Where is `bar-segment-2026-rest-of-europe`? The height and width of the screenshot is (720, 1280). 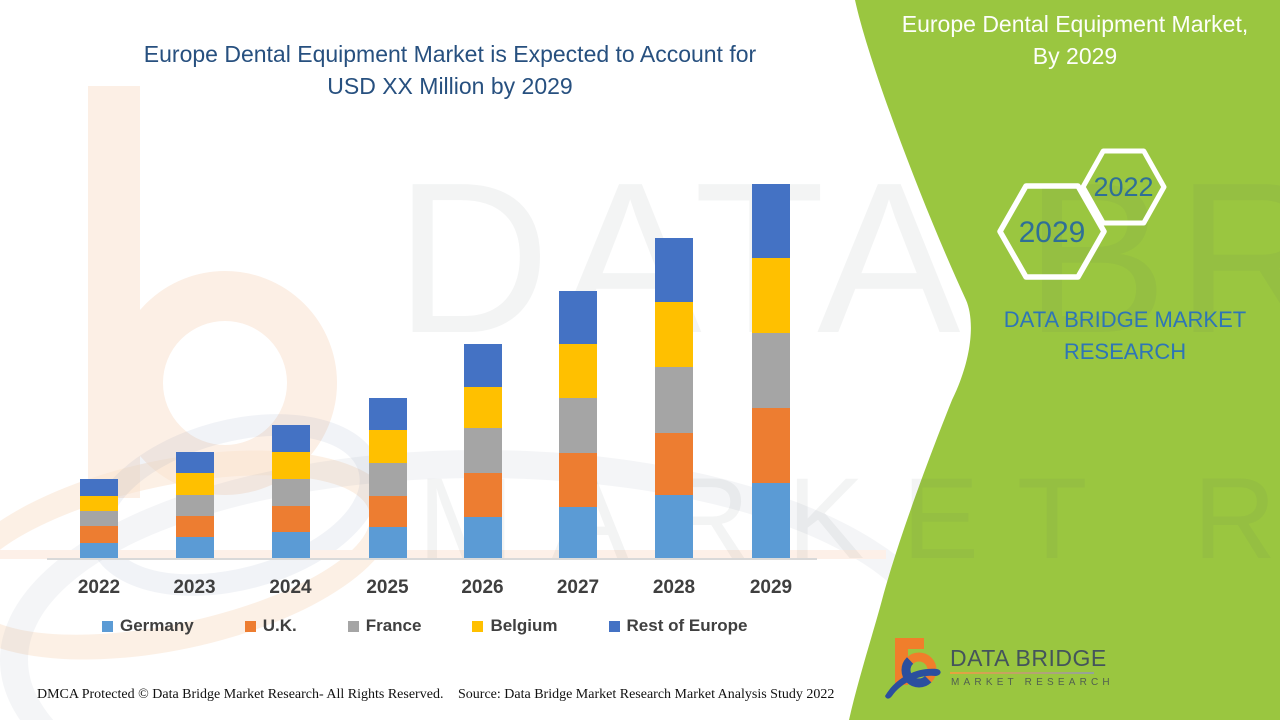 bar-segment-2026-rest-of-europe is located at coordinates (482, 365).